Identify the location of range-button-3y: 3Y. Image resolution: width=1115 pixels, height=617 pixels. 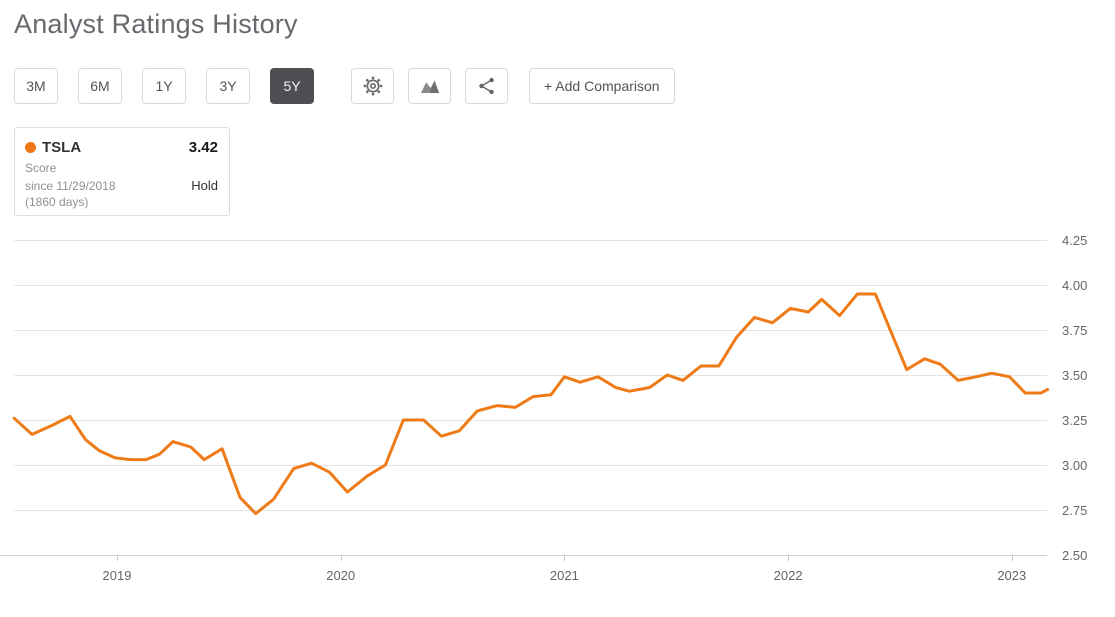
(228, 86).